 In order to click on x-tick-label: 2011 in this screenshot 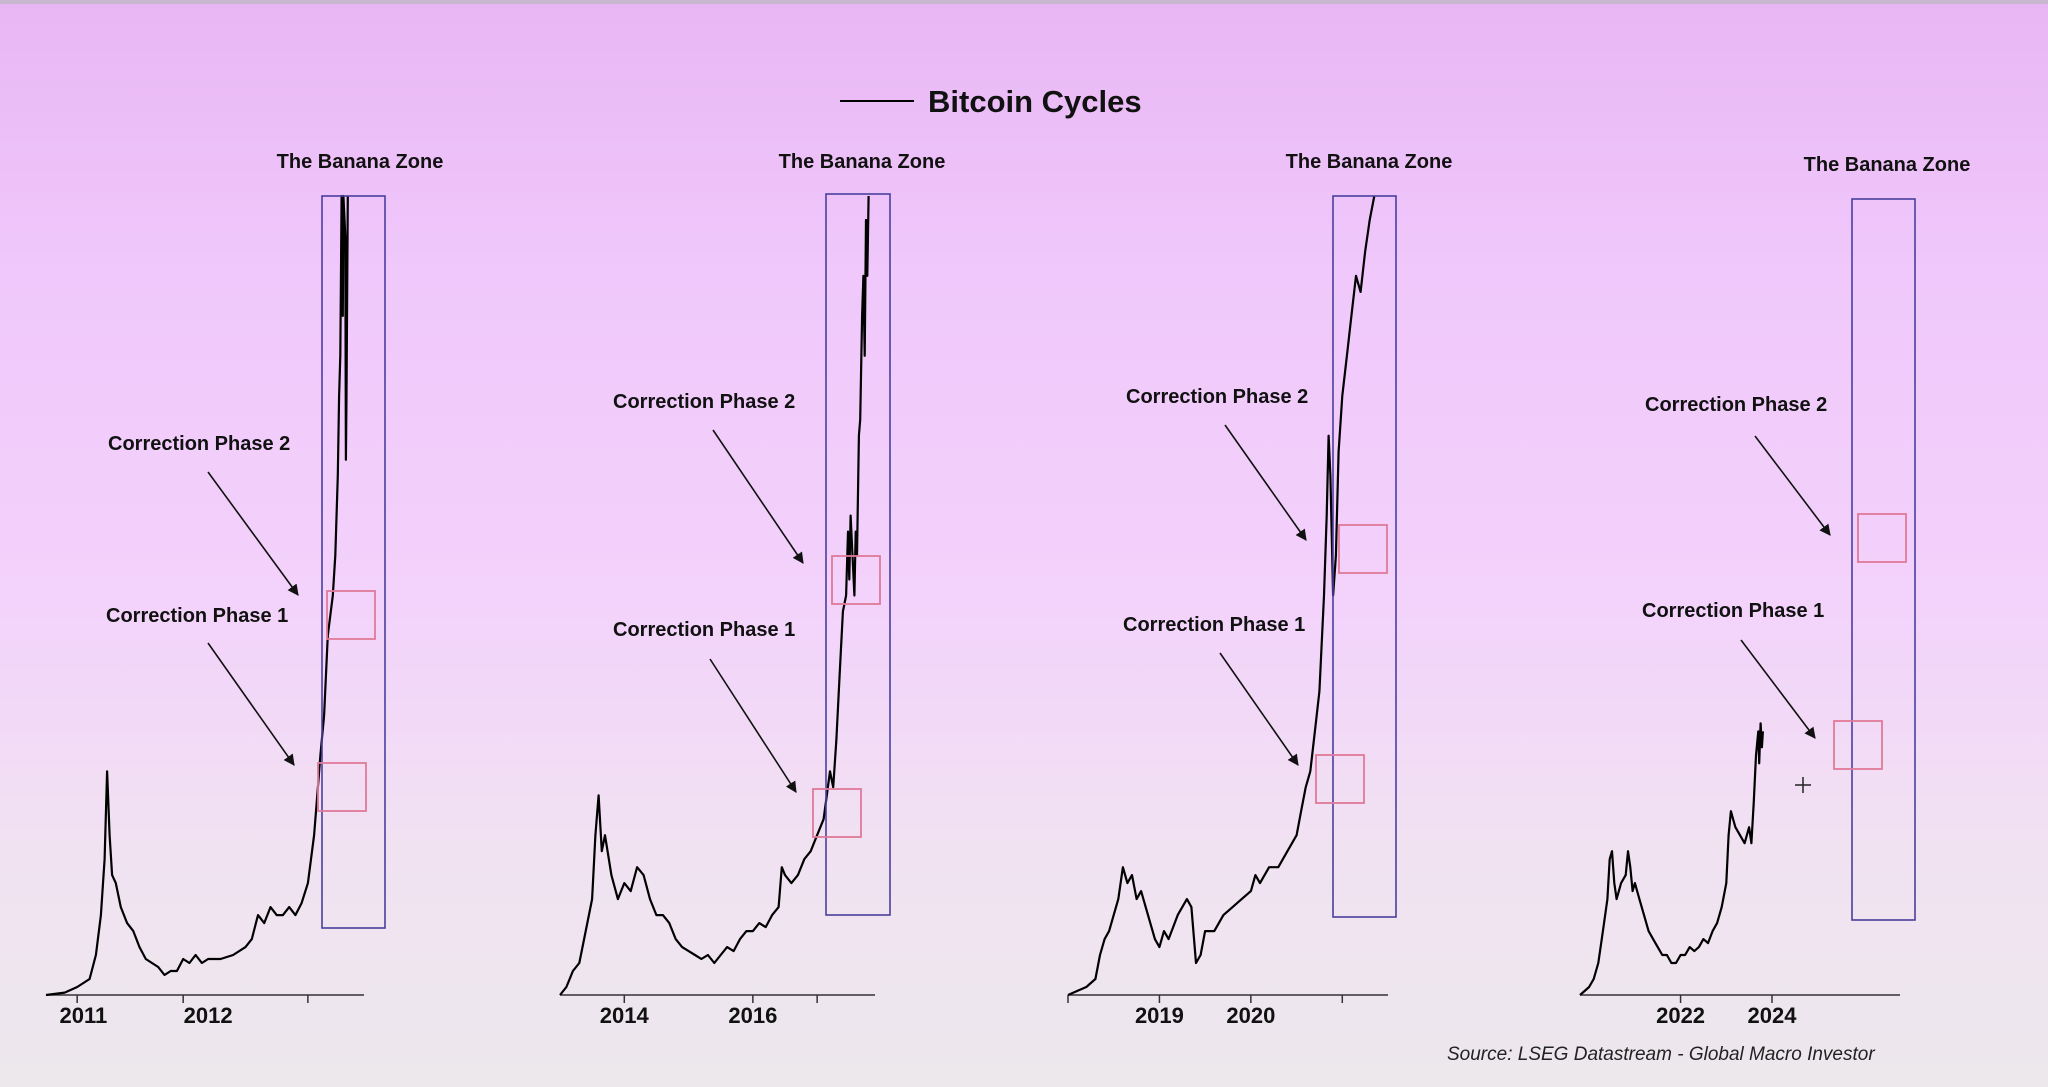, I will do `click(84, 1015)`.